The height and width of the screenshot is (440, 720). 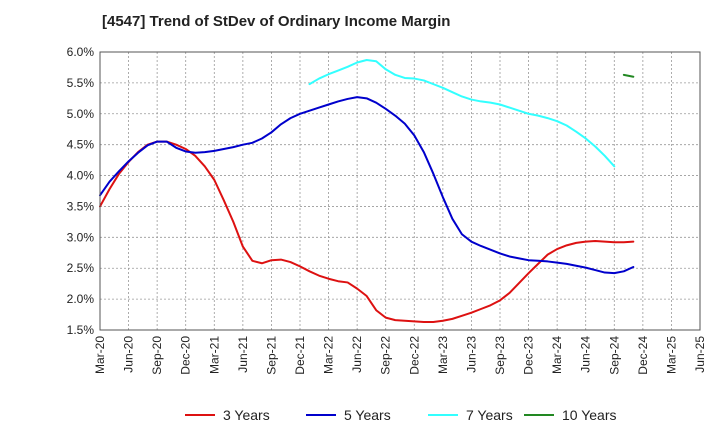 I want to click on y-tick-label: 5.0%, so click(x=81, y=114).